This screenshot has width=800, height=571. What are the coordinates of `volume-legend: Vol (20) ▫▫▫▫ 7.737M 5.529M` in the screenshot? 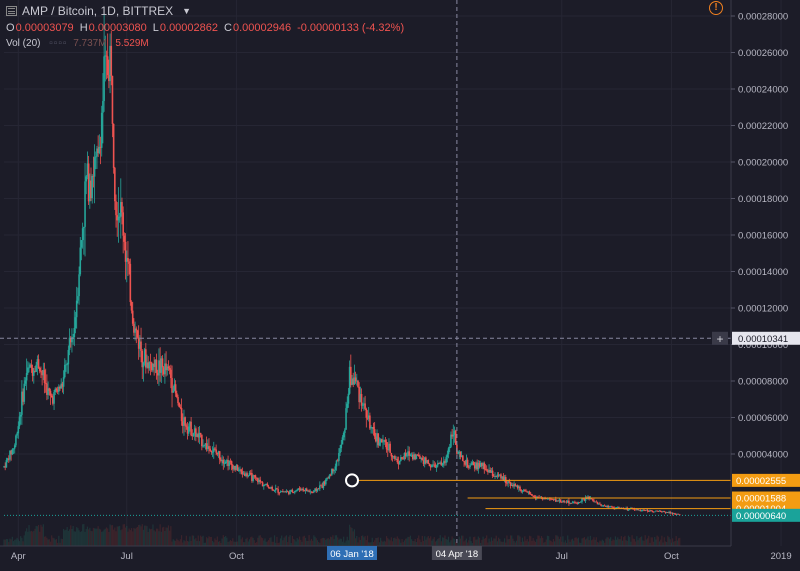 It's located at (77, 43).